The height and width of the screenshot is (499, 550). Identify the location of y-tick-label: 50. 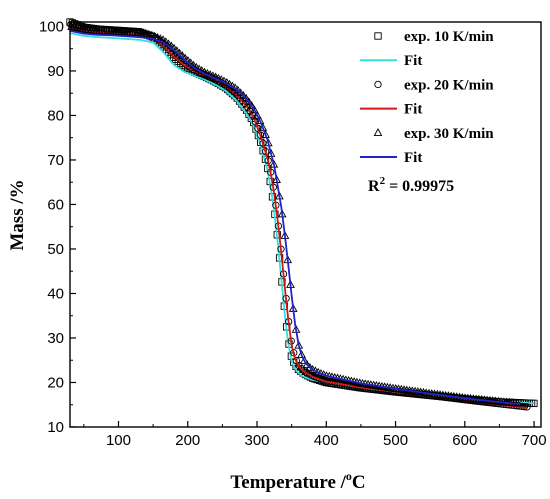
(55, 249).